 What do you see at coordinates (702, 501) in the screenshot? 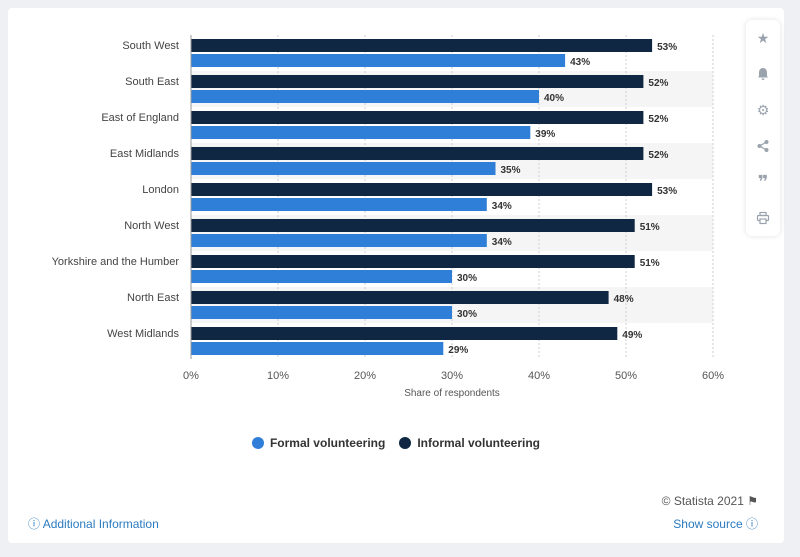
I see `copyright-text: © Statista 2021` at bounding box center [702, 501].